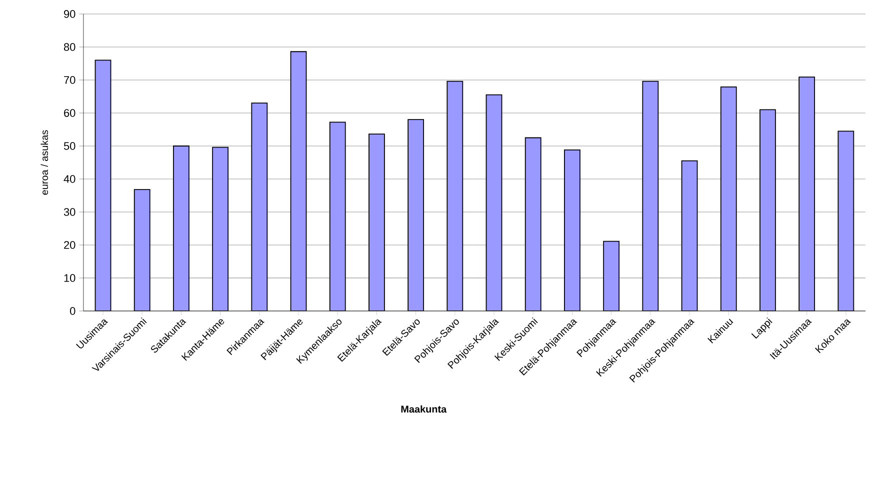 The image size is (886, 504). I want to click on y-tick-label: 60, so click(70, 113).